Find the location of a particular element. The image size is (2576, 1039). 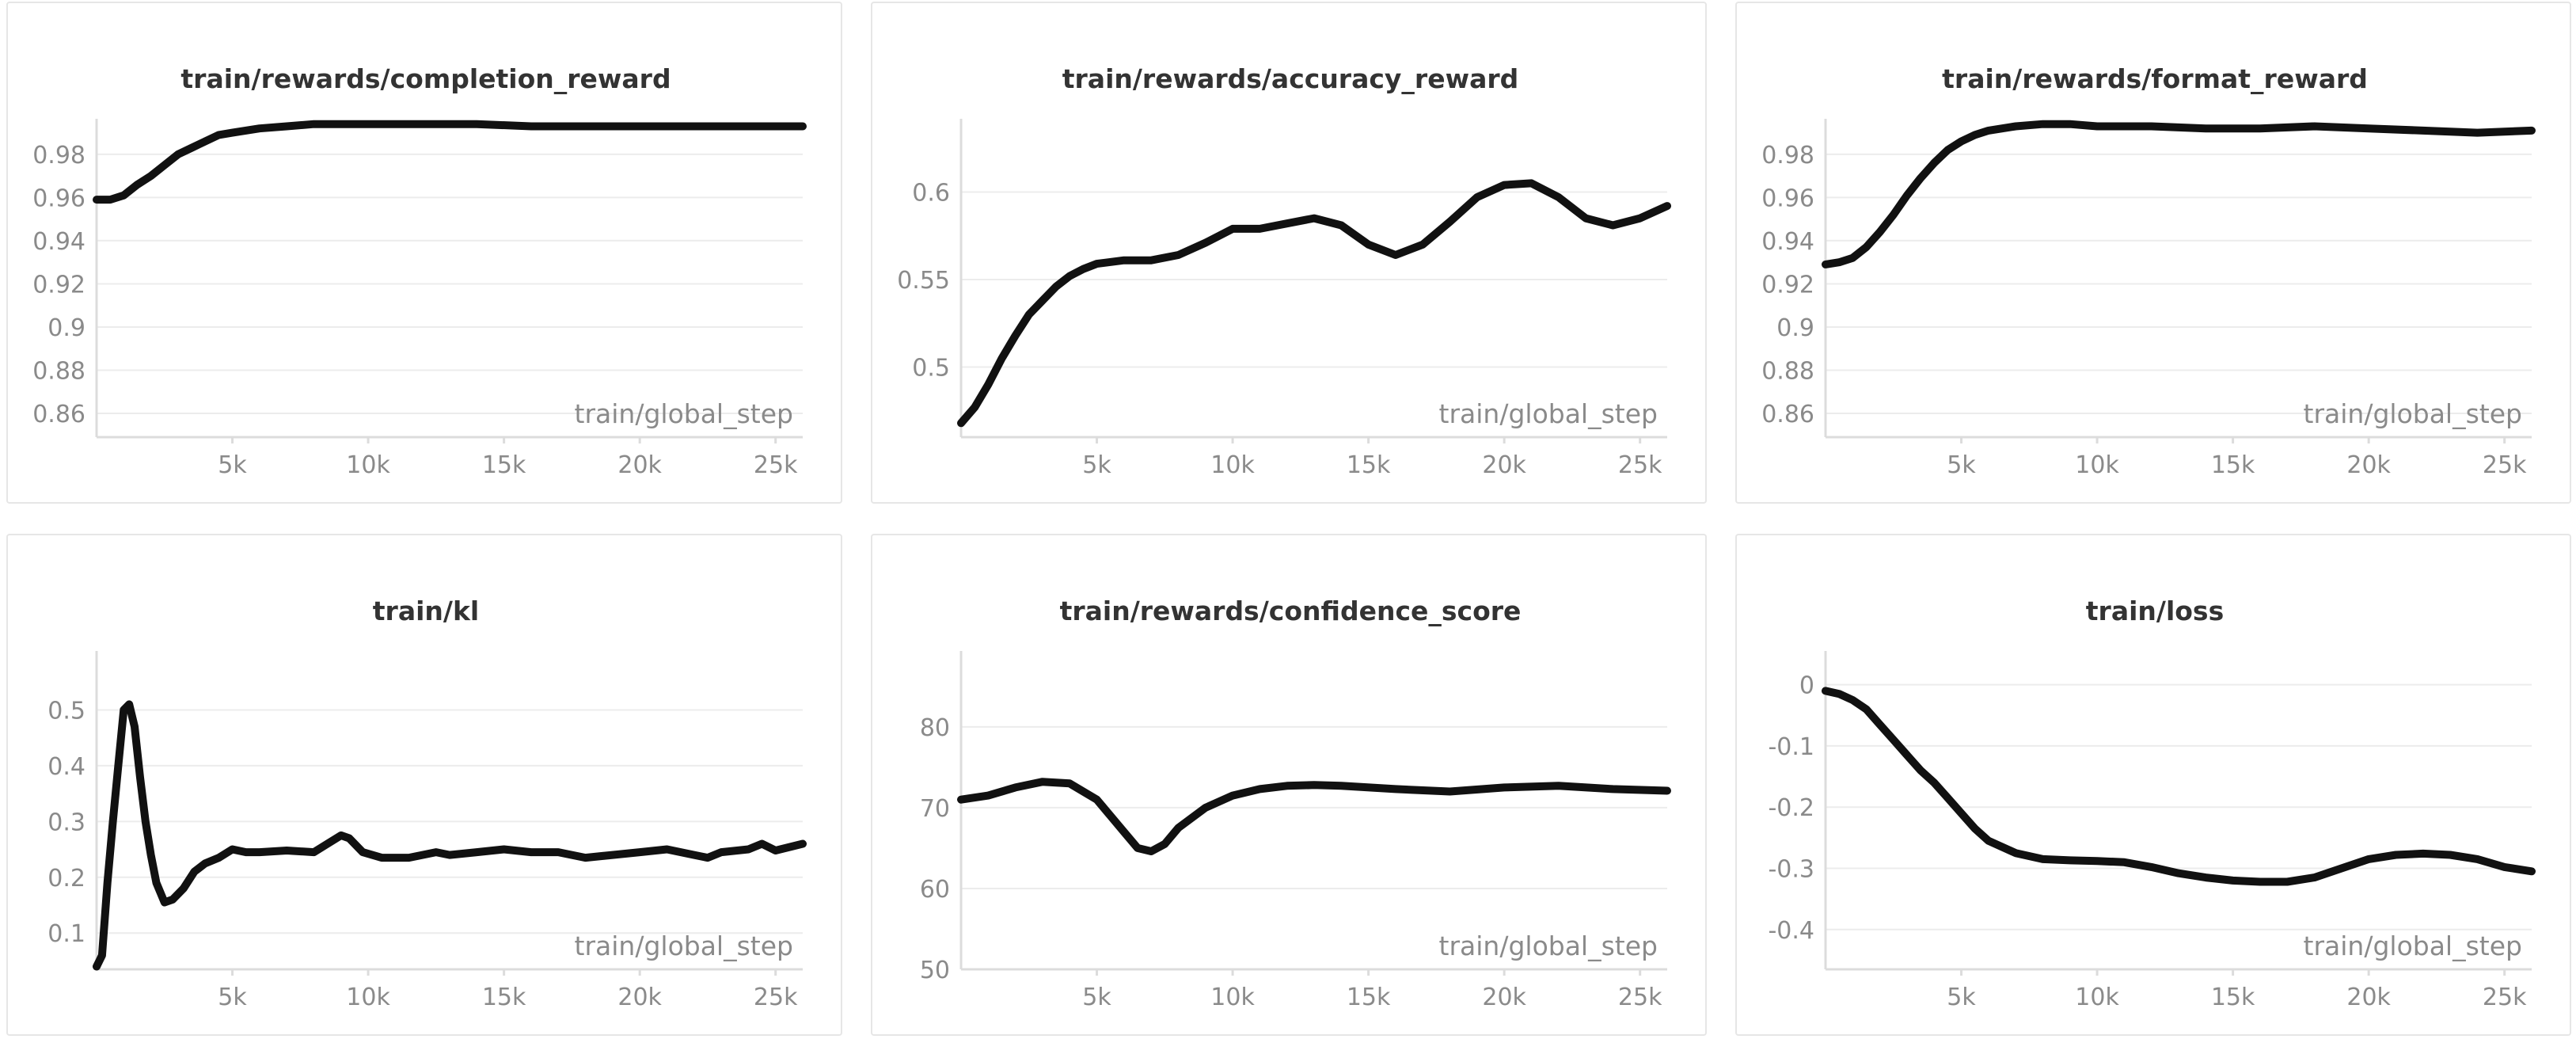

y-tick-label: 0.2 is located at coordinates (66, 878).